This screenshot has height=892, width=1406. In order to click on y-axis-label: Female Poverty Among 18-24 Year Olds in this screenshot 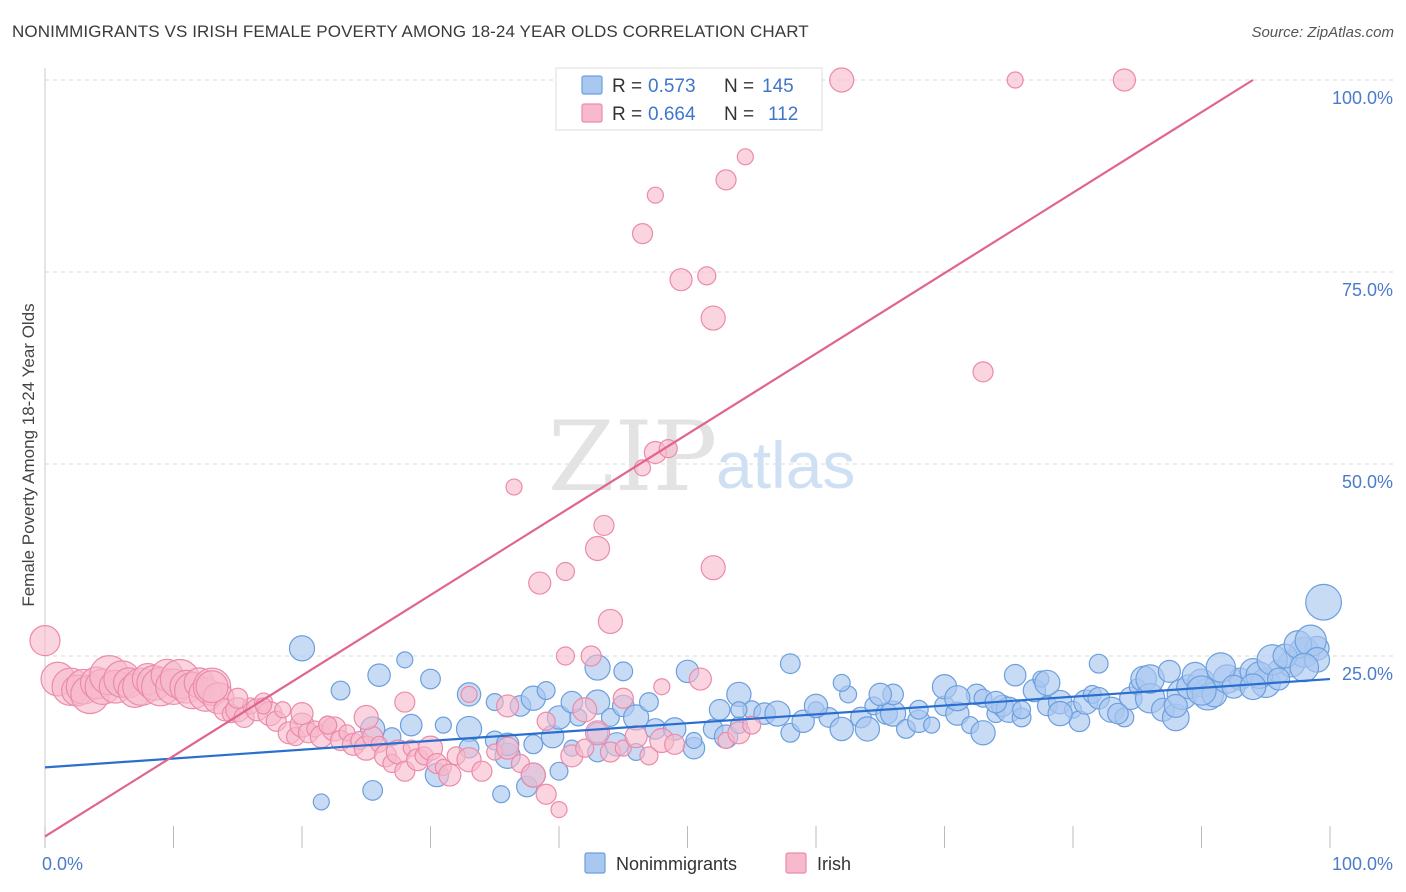, I will do `click(28, 454)`.